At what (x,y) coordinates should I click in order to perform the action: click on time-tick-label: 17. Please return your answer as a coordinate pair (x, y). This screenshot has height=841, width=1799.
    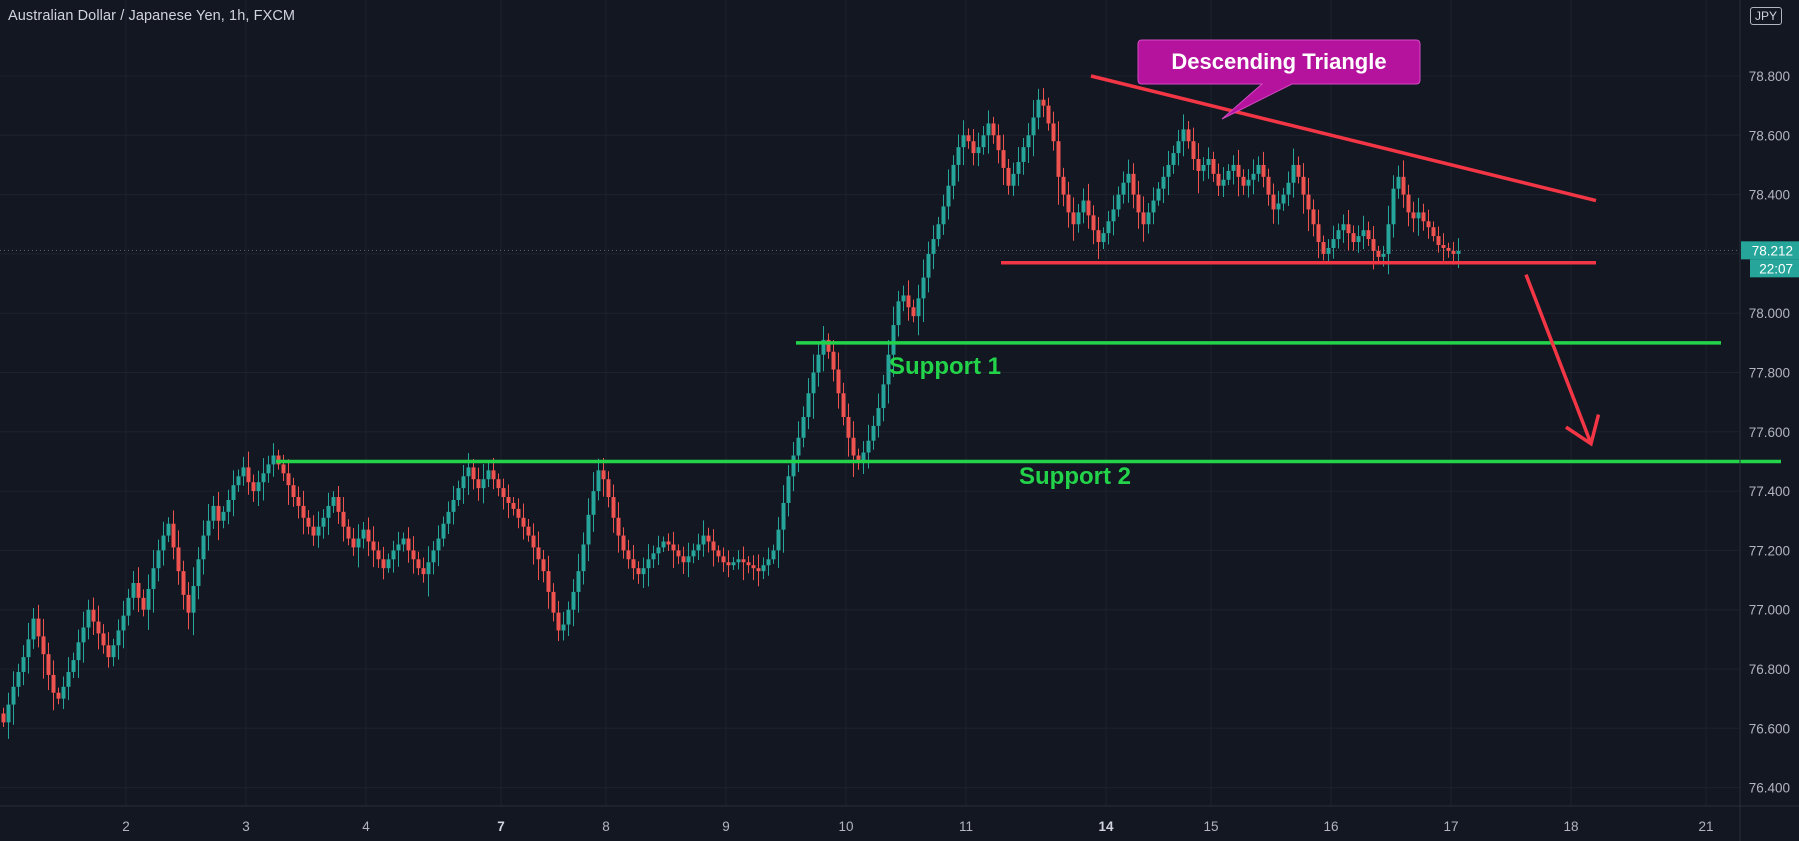
    Looking at the image, I should click on (1450, 826).